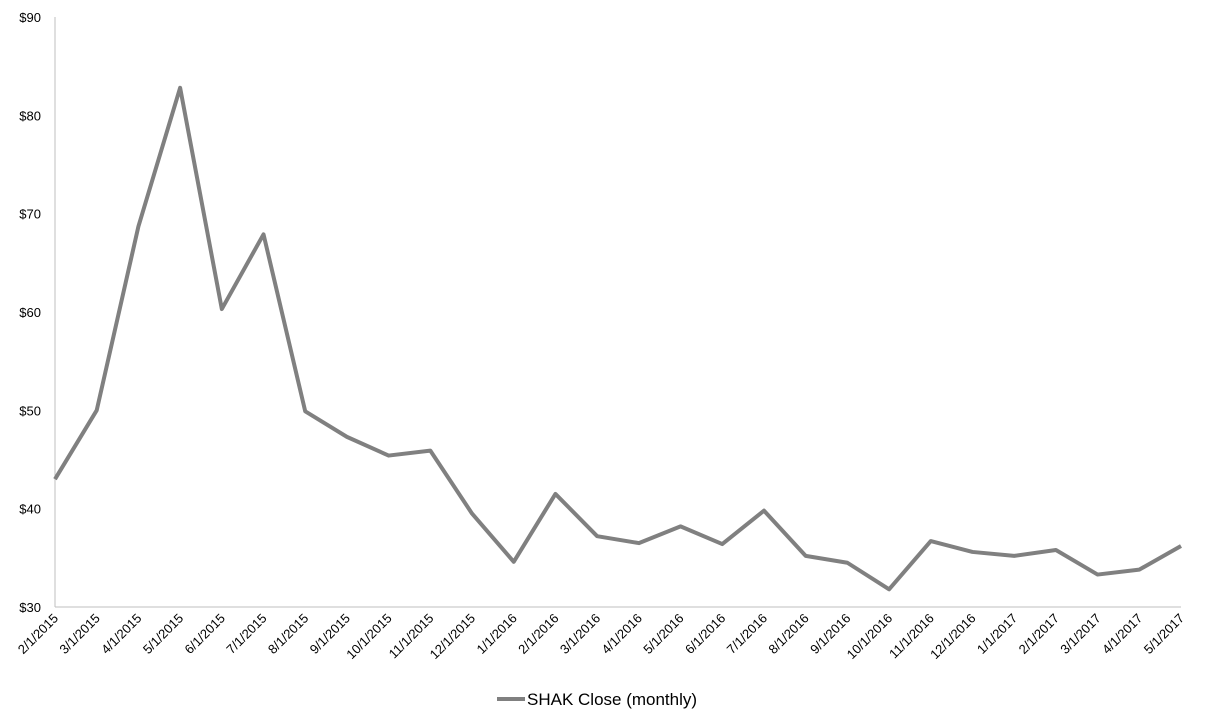  I want to click on x-tick-label: 4/1/2015, so click(121, 634).